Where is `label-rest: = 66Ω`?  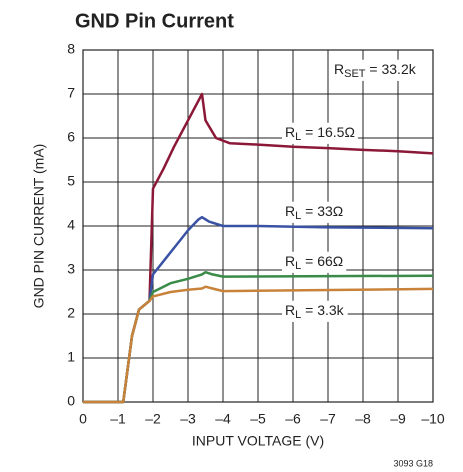 label-rest: = 66Ω is located at coordinates (322, 261).